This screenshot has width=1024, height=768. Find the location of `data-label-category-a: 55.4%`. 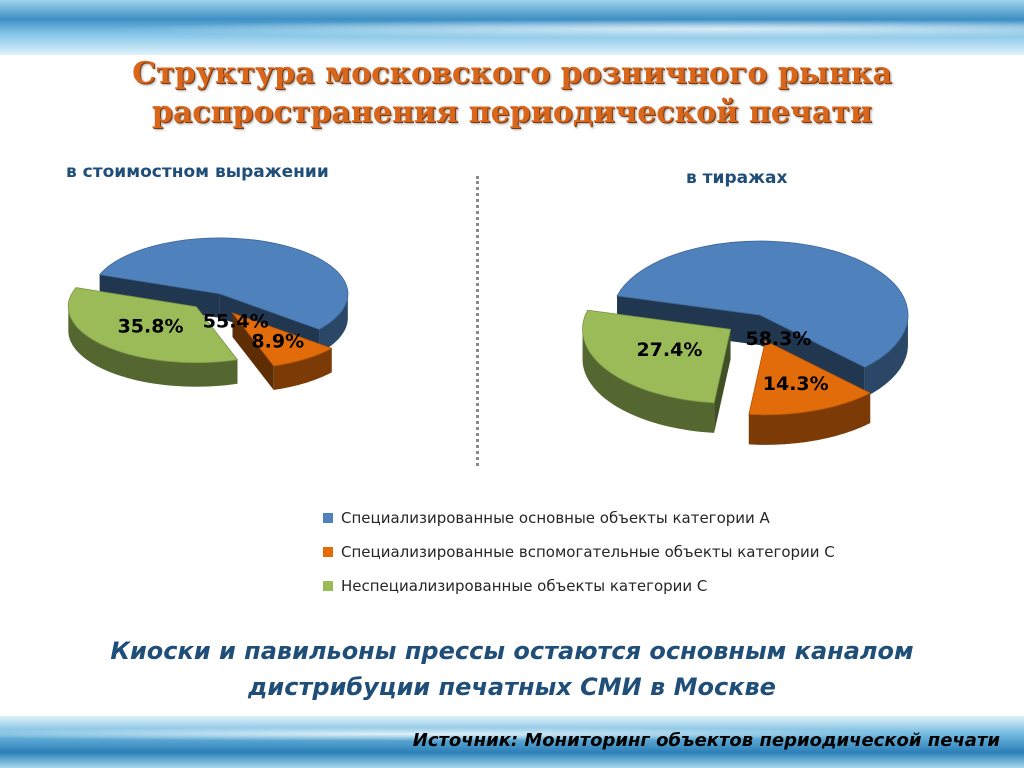

data-label-category-a: 55.4% is located at coordinates (236, 322).